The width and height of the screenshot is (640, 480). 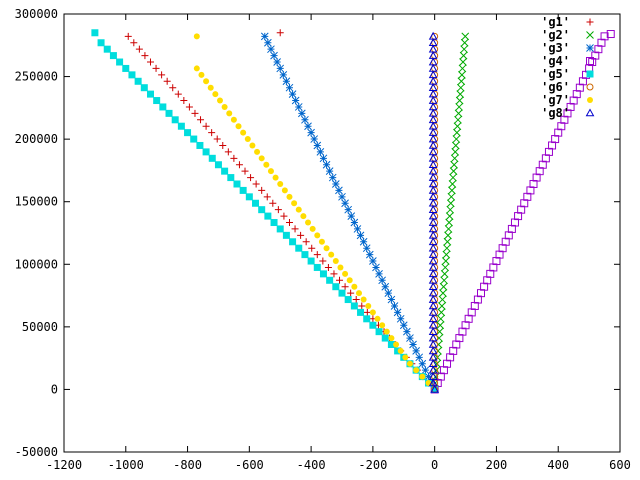 I want to click on x-tick-label: 600, so click(x=620, y=465).